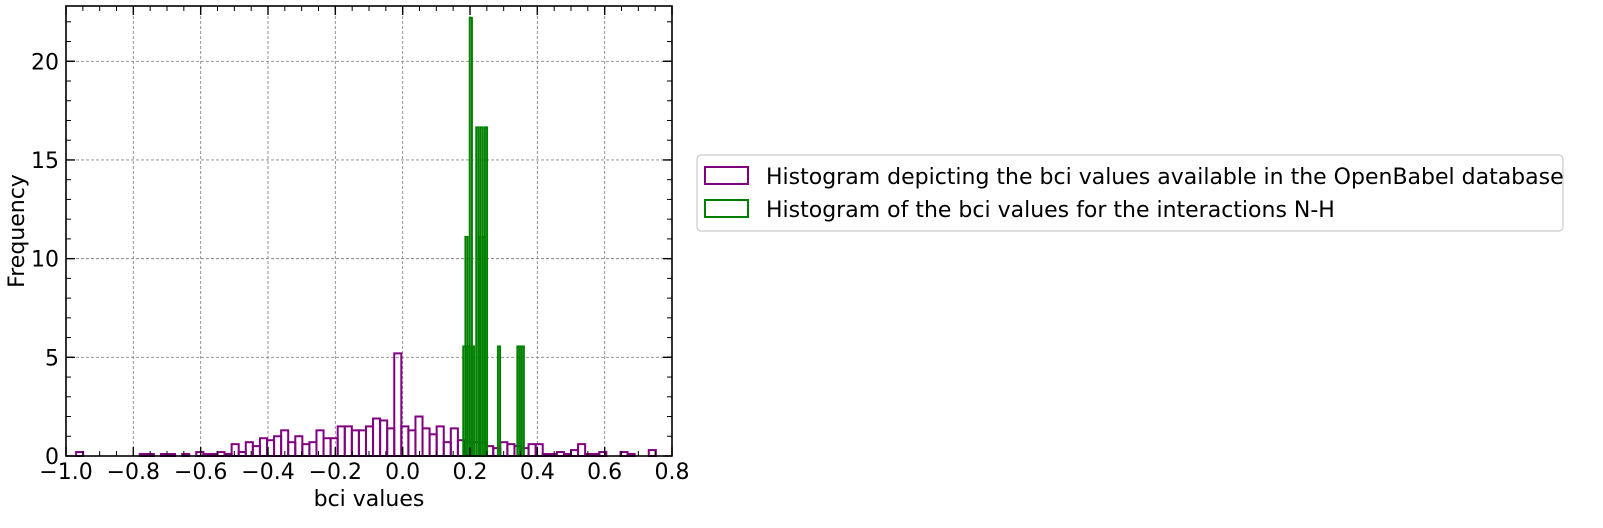 Image resolution: width=1603 pixels, height=528 pixels. I want to click on x-tick-label: 0.6, so click(604, 472).